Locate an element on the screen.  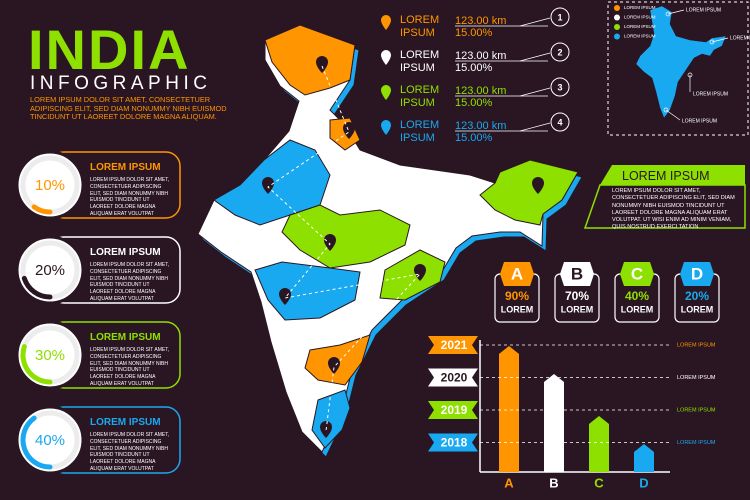
badge-letter: B is located at coordinates (577, 273).